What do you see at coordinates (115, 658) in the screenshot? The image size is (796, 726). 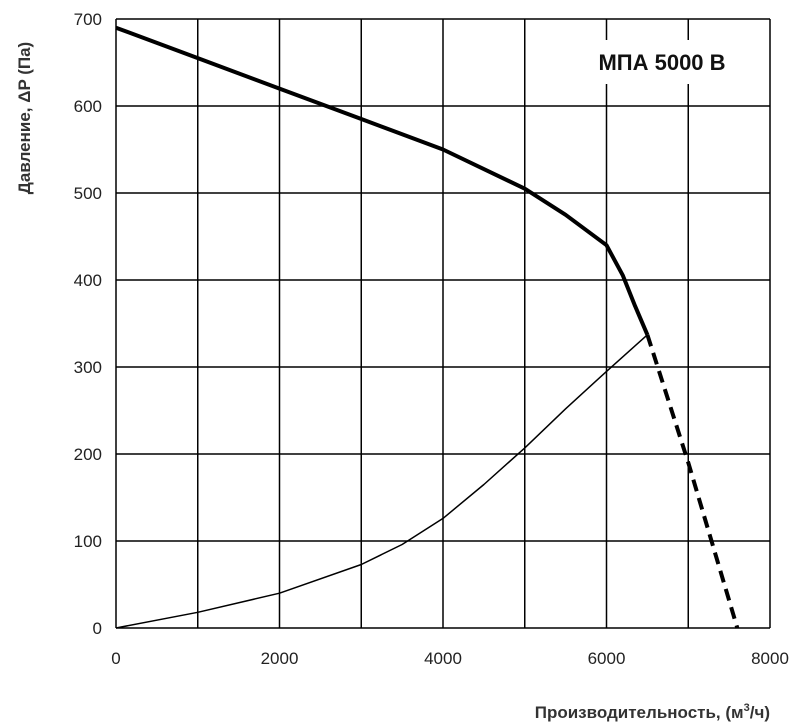 I see `x-tick-label: 0` at bounding box center [115, 658].